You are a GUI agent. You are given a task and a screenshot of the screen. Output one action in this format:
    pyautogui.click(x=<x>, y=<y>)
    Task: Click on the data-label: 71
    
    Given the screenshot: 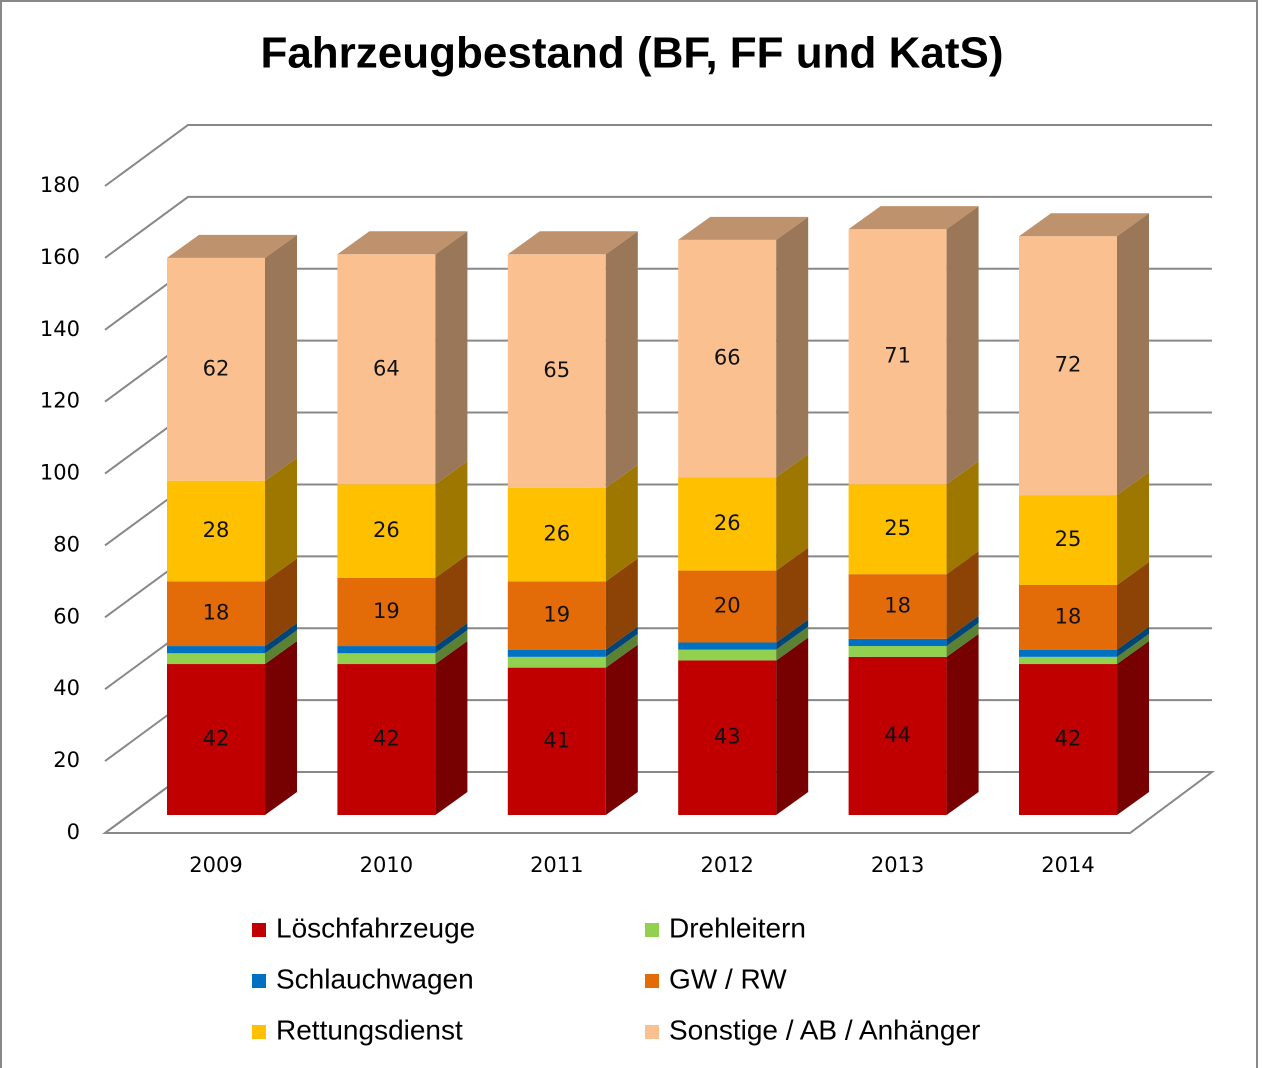 What is the action you would take?
    pyautogui.click(x=897, y=356)
    